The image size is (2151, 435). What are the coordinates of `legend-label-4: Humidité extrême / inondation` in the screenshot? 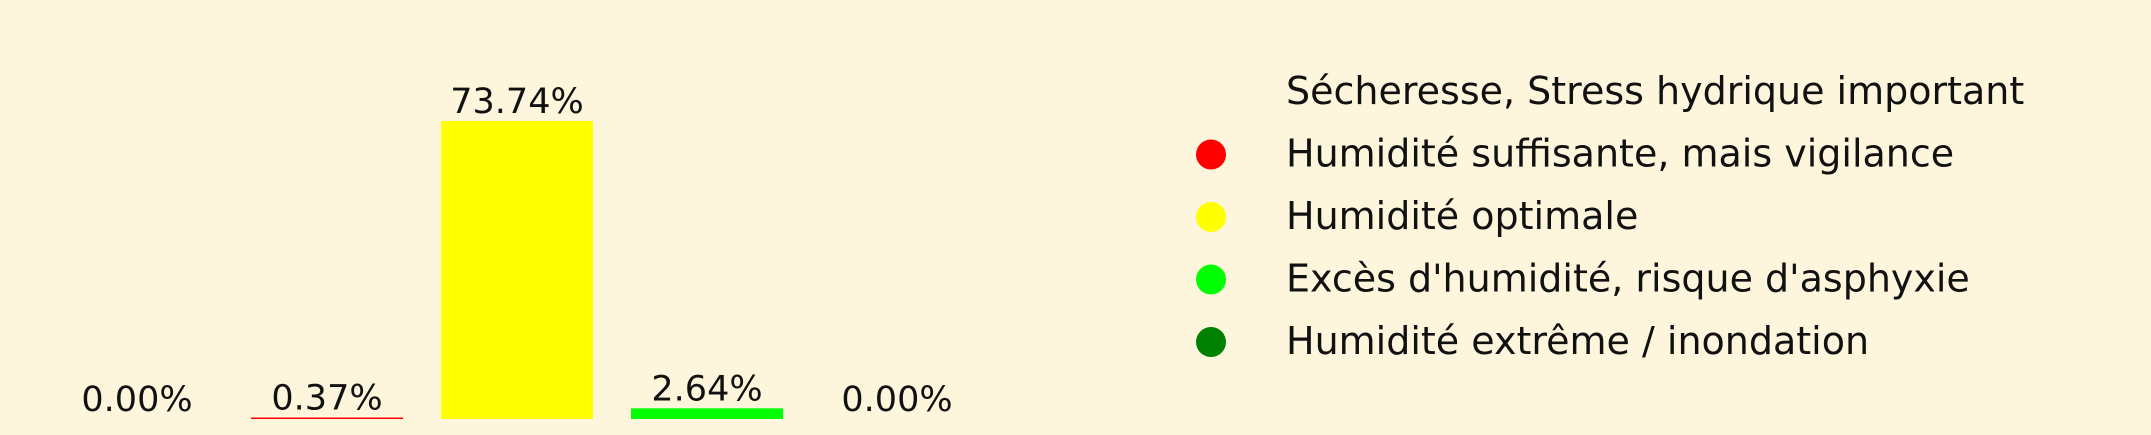 It's located at (1577, 341).